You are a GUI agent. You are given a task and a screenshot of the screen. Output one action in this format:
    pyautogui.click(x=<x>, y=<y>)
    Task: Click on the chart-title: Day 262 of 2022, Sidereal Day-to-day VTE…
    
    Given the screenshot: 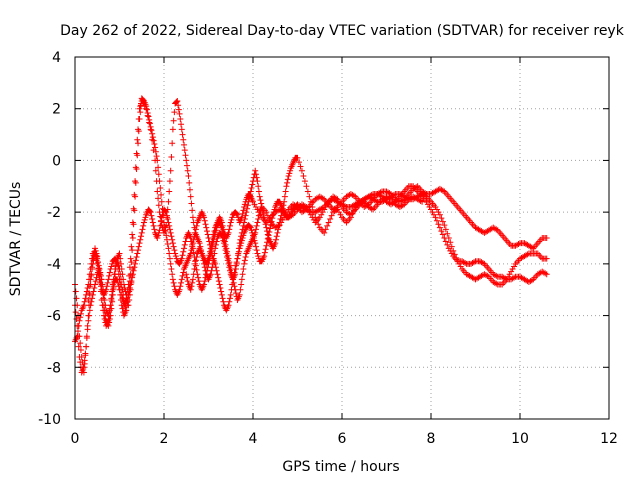 What is the action you would take?
    pyautogui.click(x=342, y=31)
    